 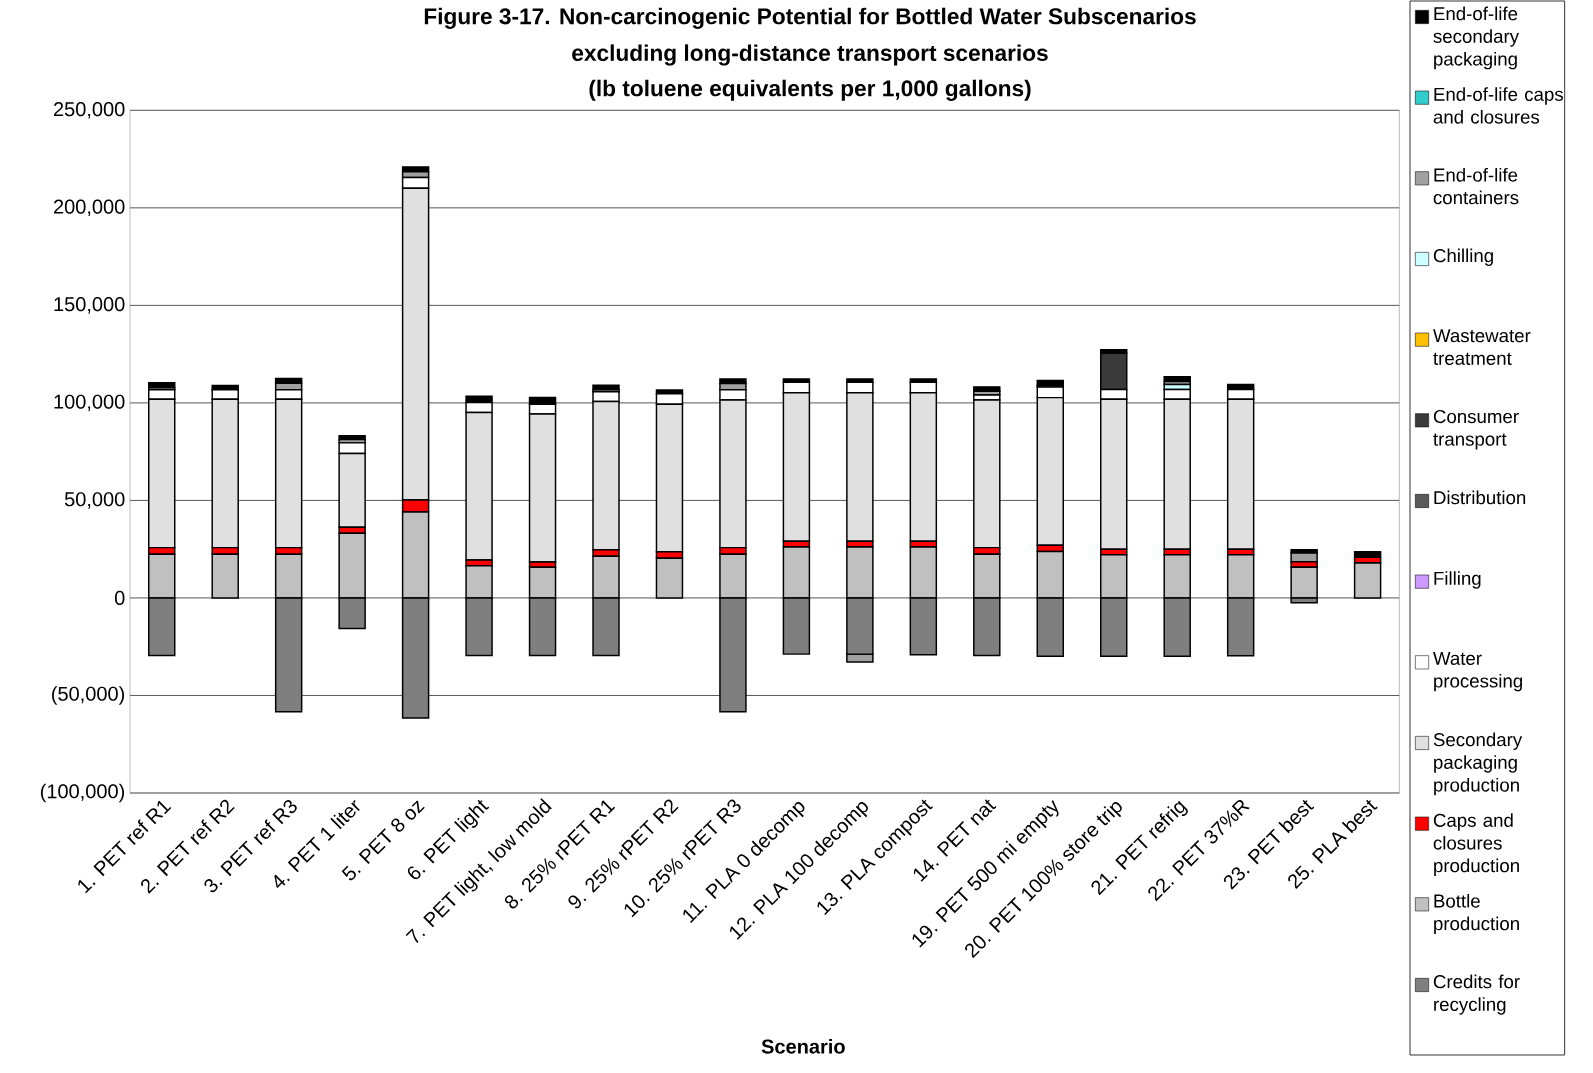 I want to click on legend-label: Distribution, so click(x=1480, y=497).